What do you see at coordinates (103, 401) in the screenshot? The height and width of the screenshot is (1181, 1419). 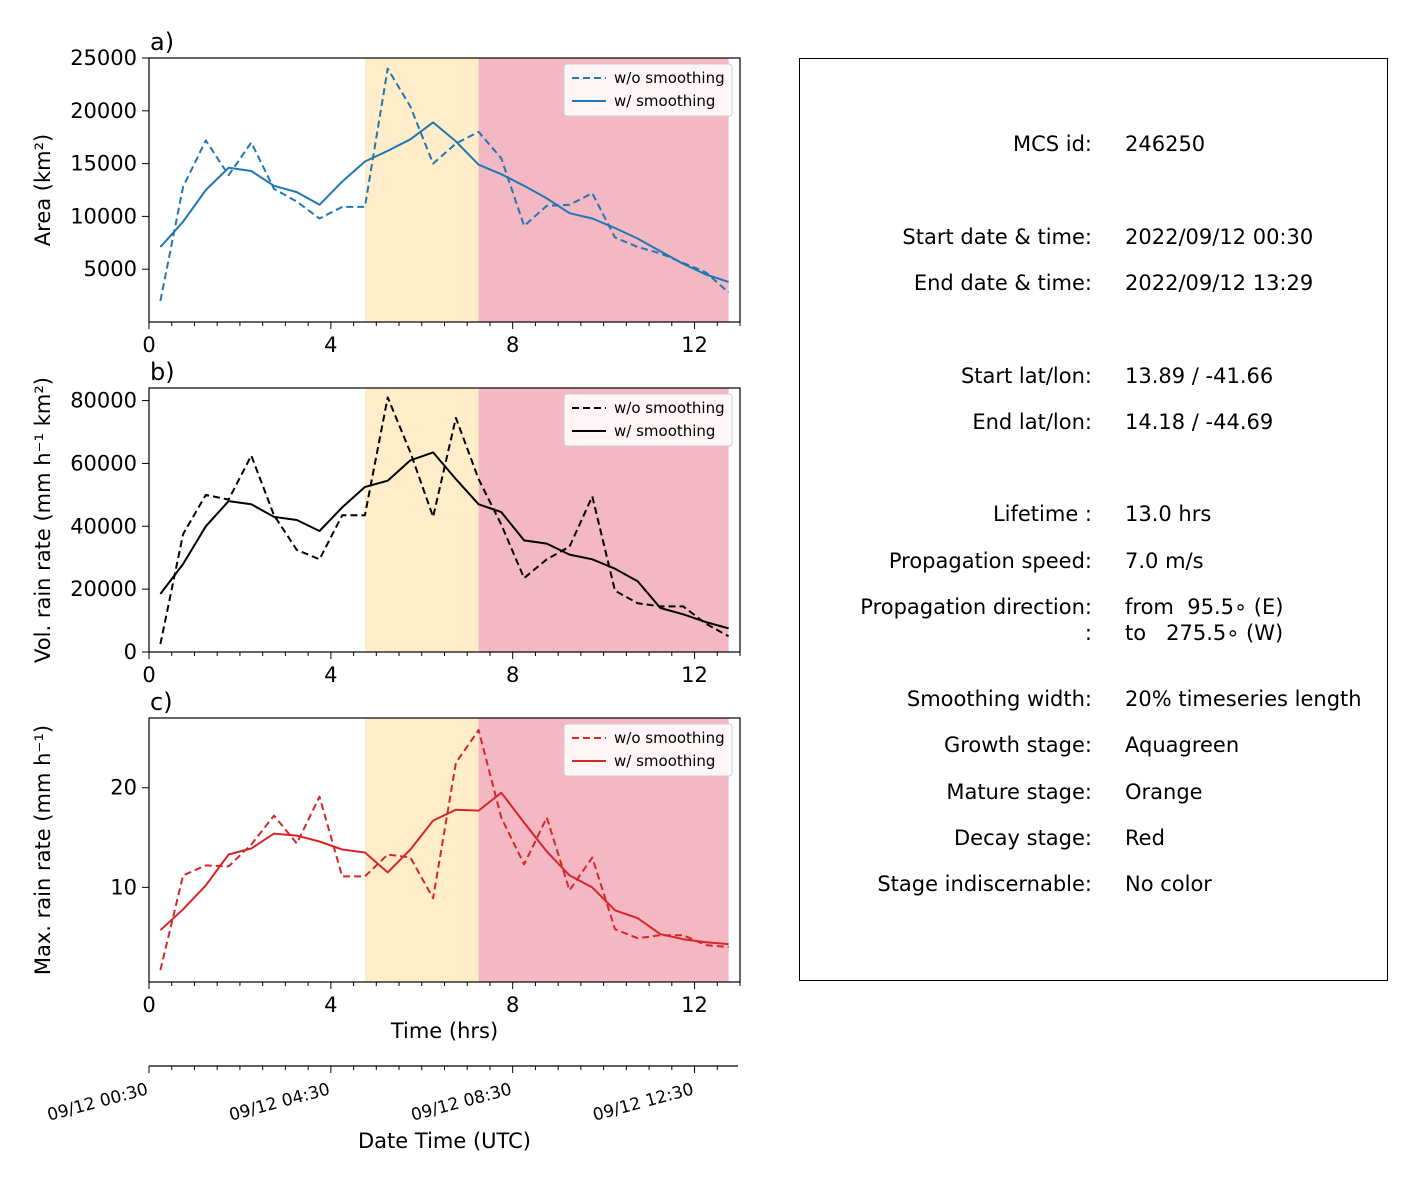 I see `y-tick-label: 80000` at bounding box center [103, 401].